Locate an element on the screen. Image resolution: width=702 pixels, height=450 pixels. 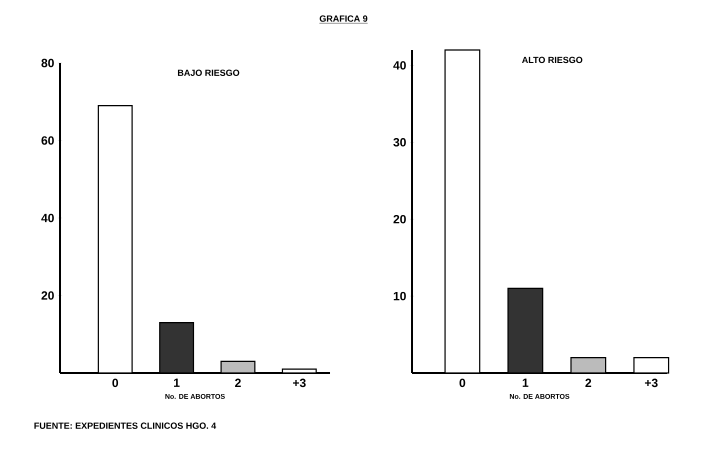
y-tick-label: 10 is located at coordinates (400, 296).